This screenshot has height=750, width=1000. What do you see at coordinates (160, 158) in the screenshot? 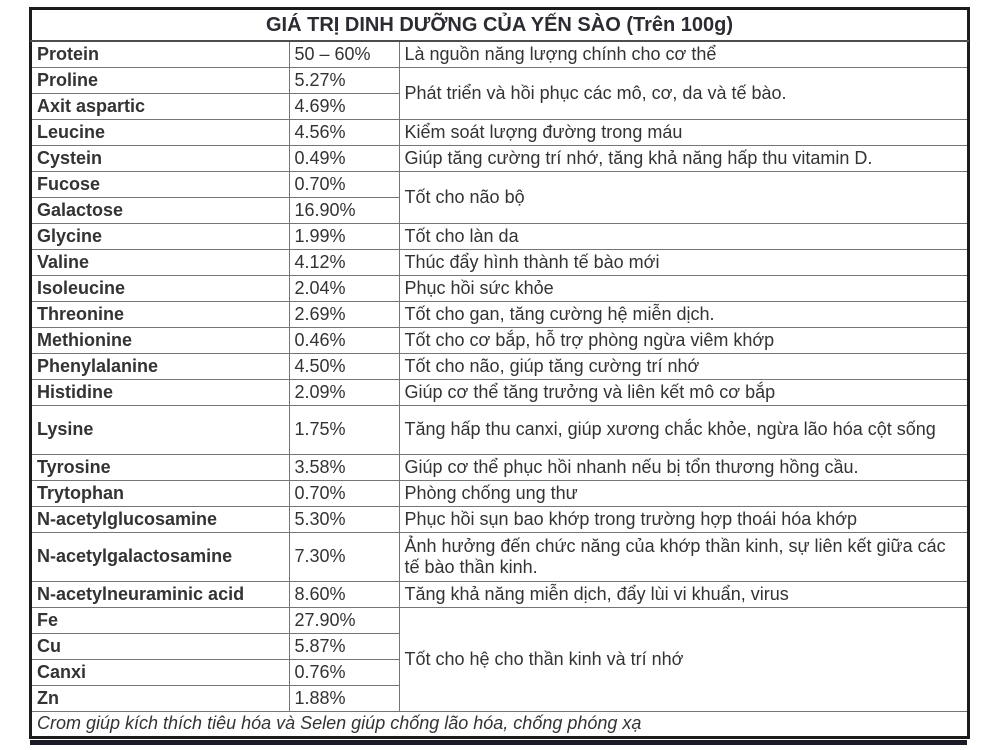
I see `nutrient-name: Cystein` at bounding box center [160, 158].